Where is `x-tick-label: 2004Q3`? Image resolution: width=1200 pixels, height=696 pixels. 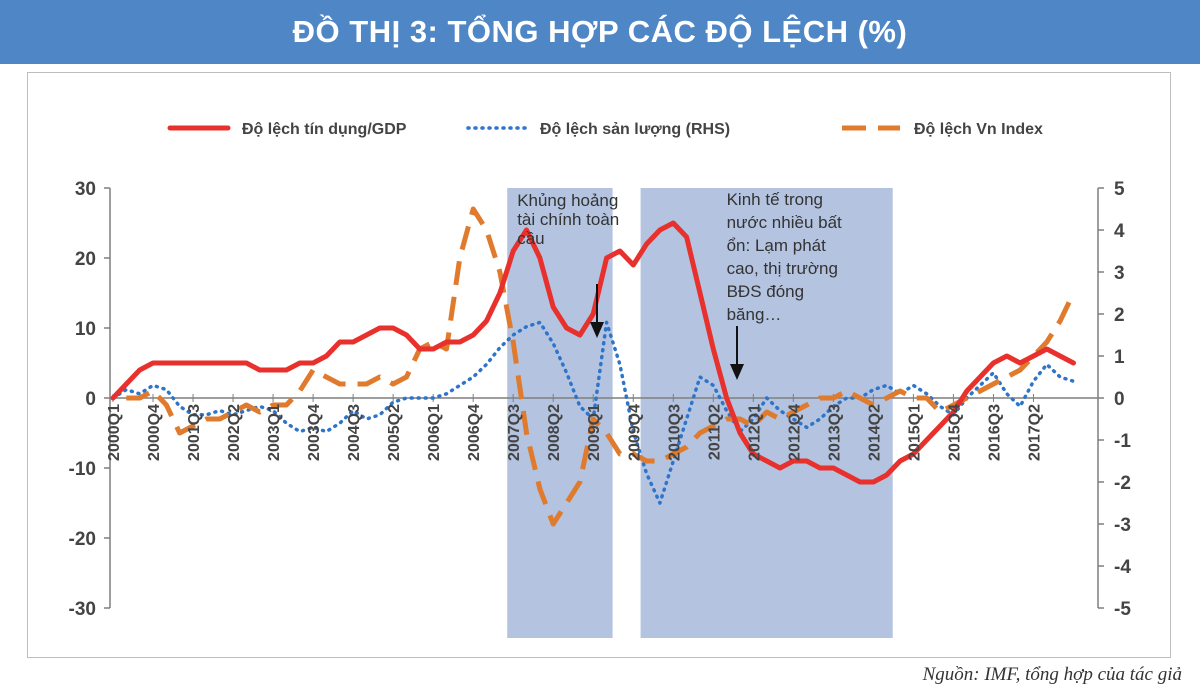
x-tick-label: 2004Q3 is located at coordinates (354, 432).